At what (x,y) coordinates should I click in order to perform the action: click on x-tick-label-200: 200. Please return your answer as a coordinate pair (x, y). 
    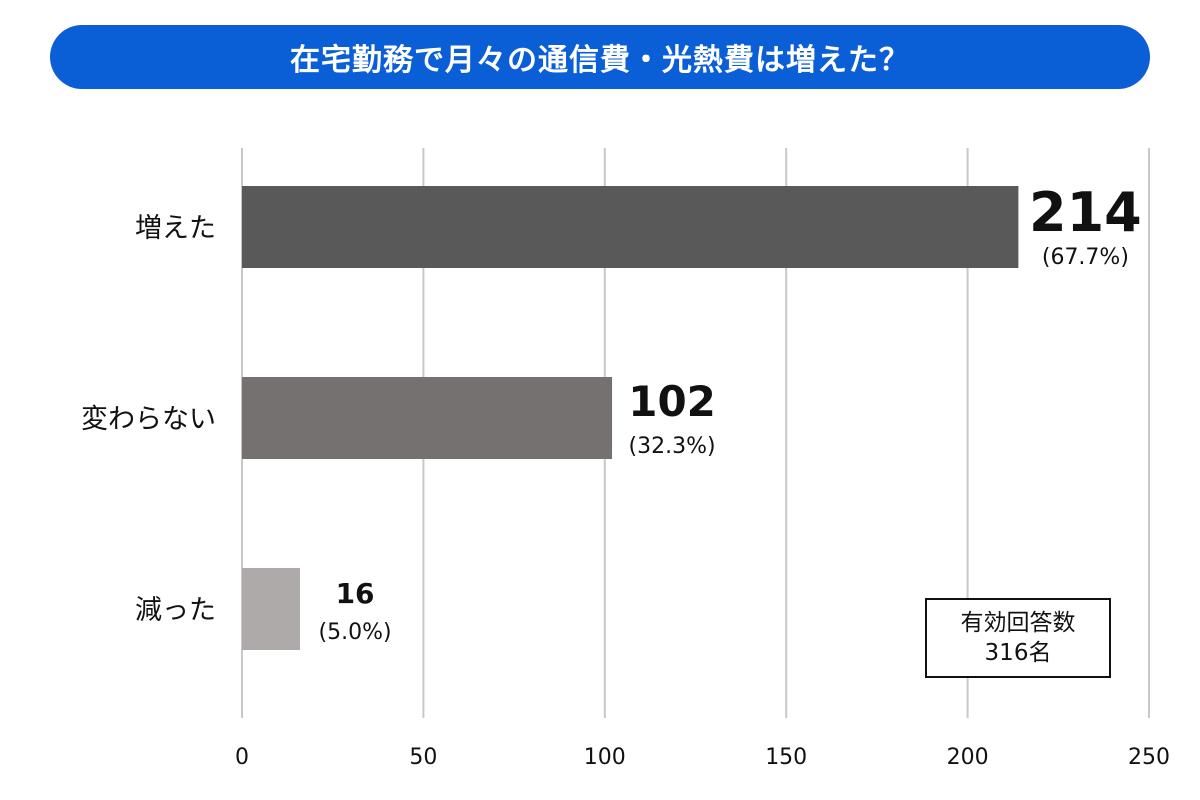
    Looking at the image, I should click on (968, 757).